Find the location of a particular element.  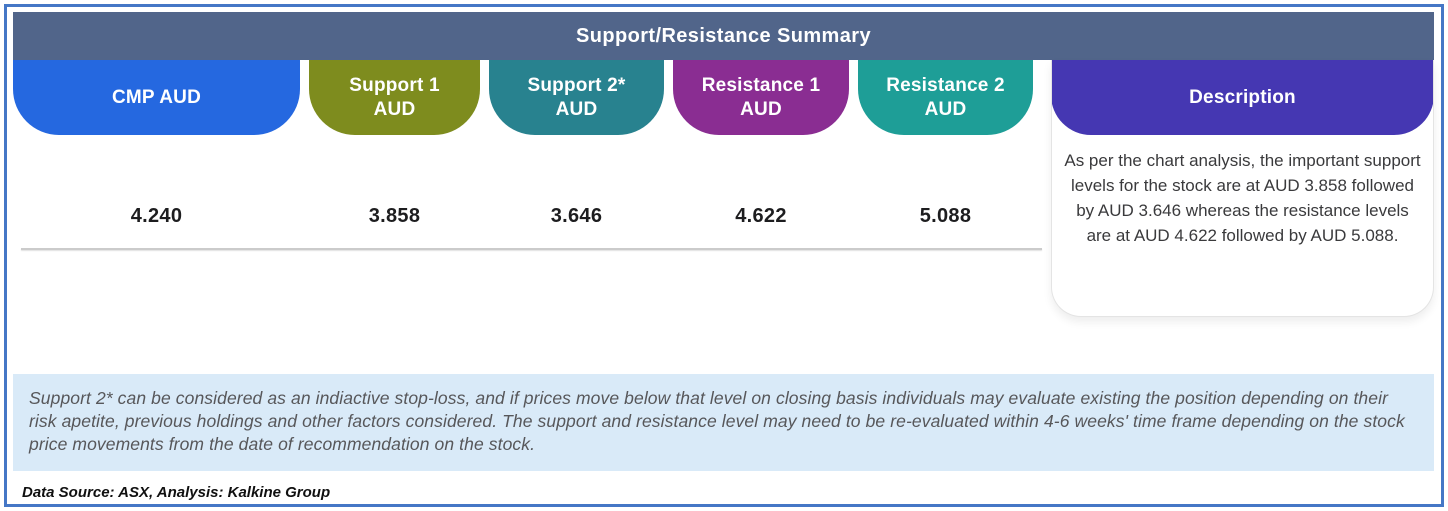

column-header-label: CMP AUD is located at coordinates (156, 97).